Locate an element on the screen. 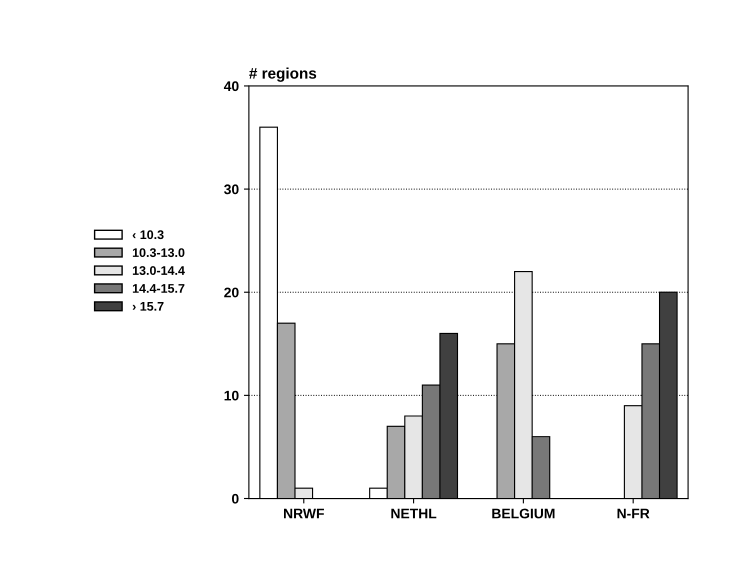 This screenshot has width=732, height=573. y-tick-label: 10 is located at coordinates (231, 395).